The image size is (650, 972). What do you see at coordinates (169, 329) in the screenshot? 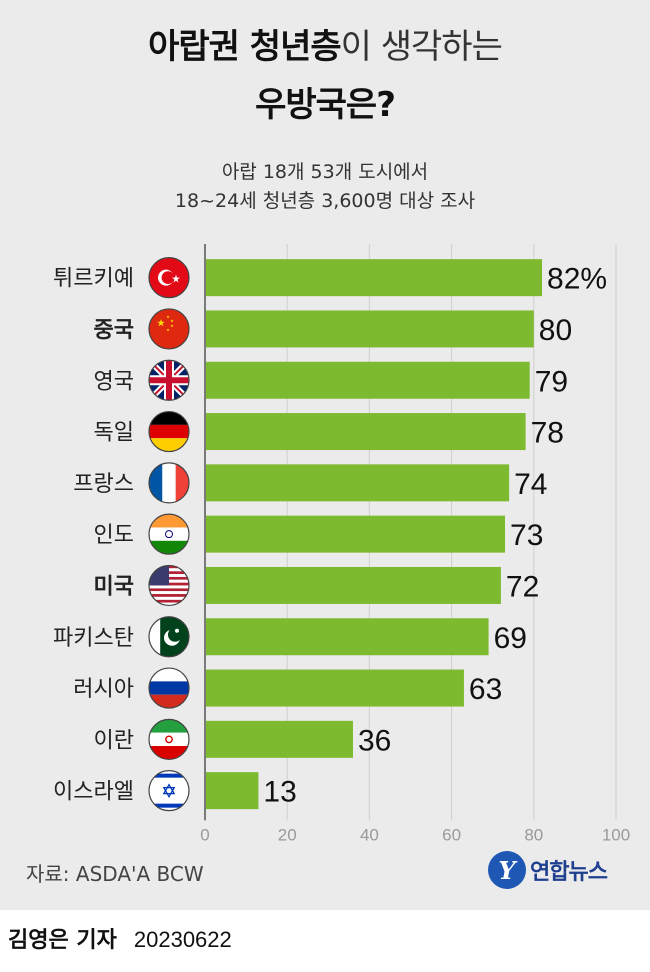
I see `china-flag` at bounding box center [169, 329].